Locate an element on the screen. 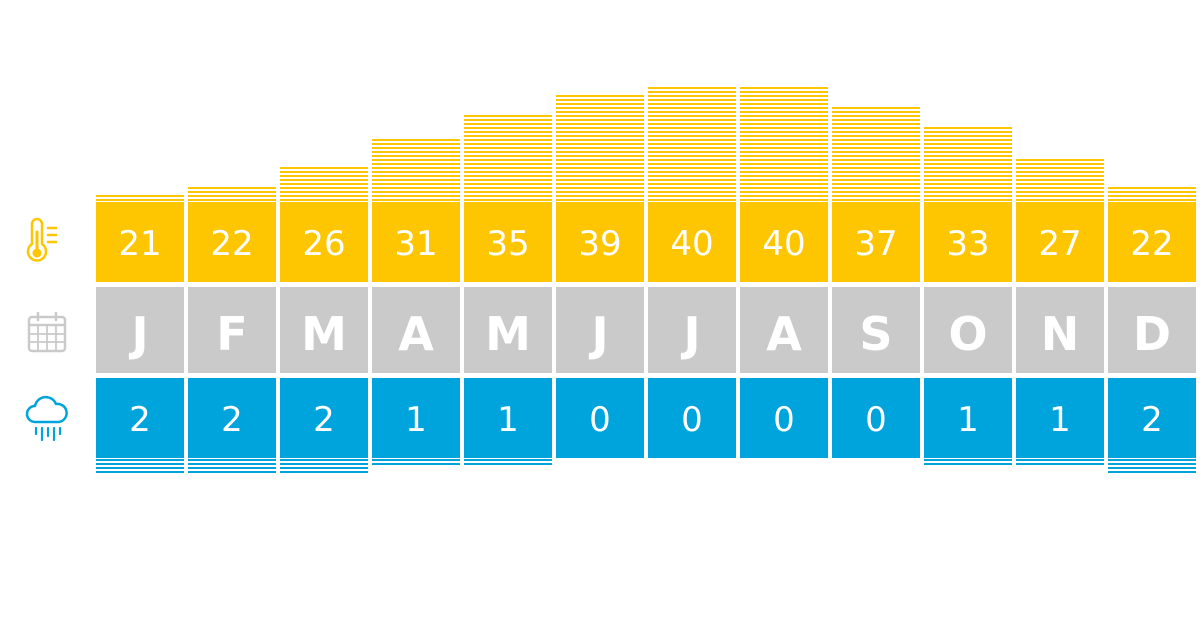 Image resolution: width=1200 pixels, height=620 pixels. rain-row: 2 2 2 1 1 0 0 0 0 1 1 2 is located at coordinates (646, 418).